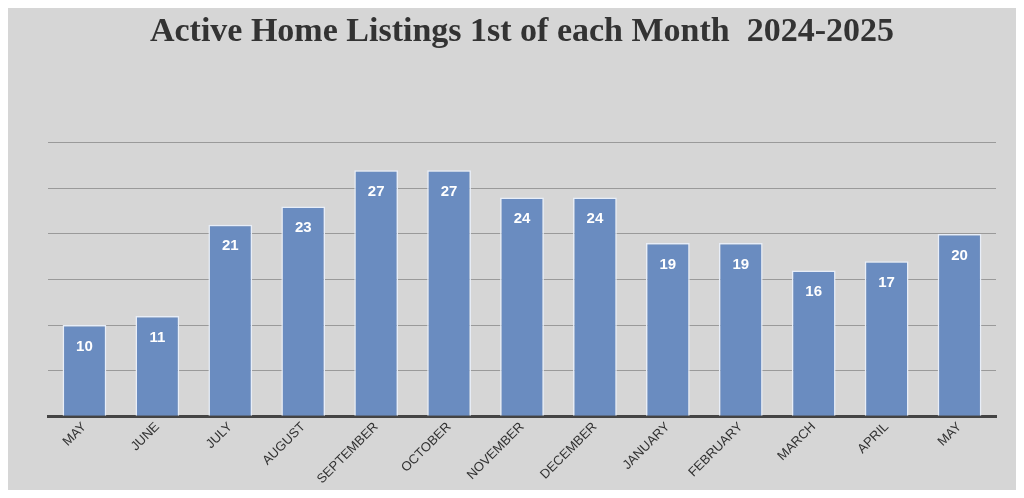 The image size is (1024, 498). What do you see at coordinates (303, 227) in the screenshot?
I see `data-label: 23` at bounding box center [303, 227].